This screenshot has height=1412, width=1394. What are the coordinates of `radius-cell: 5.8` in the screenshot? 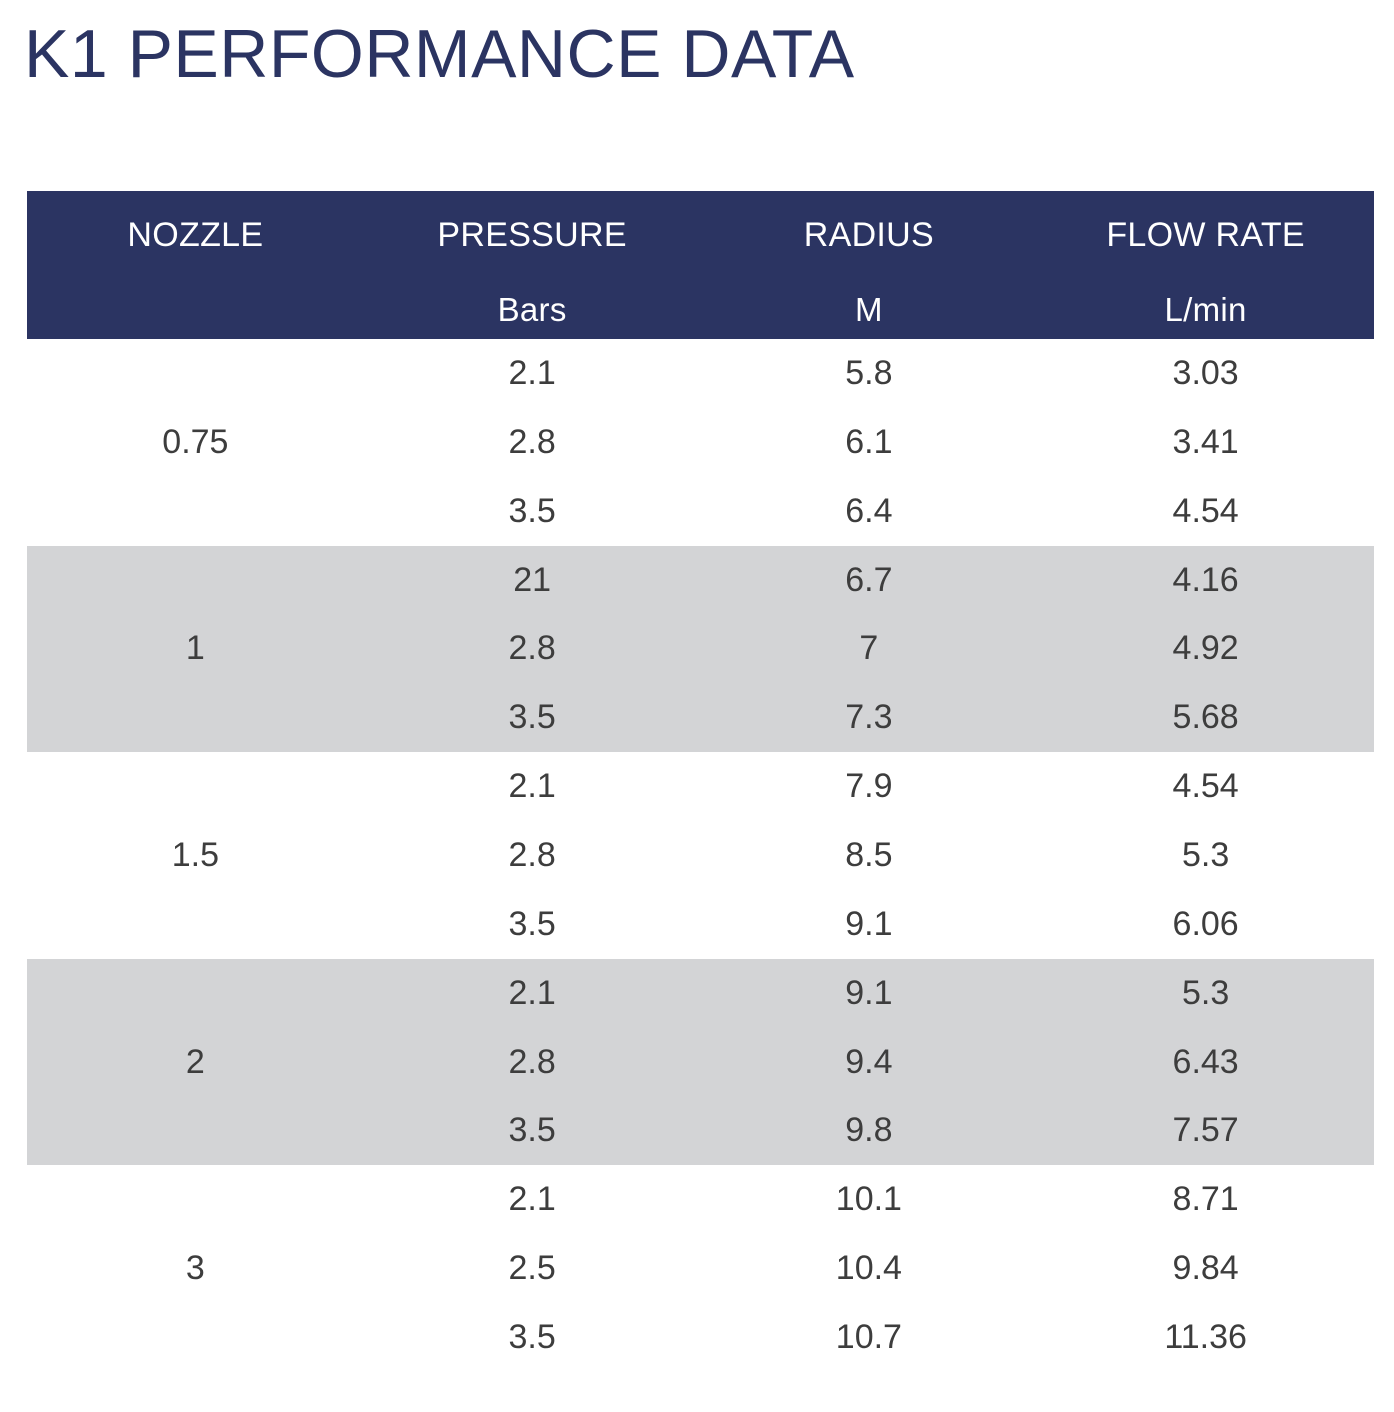 It's located at (869, 372).